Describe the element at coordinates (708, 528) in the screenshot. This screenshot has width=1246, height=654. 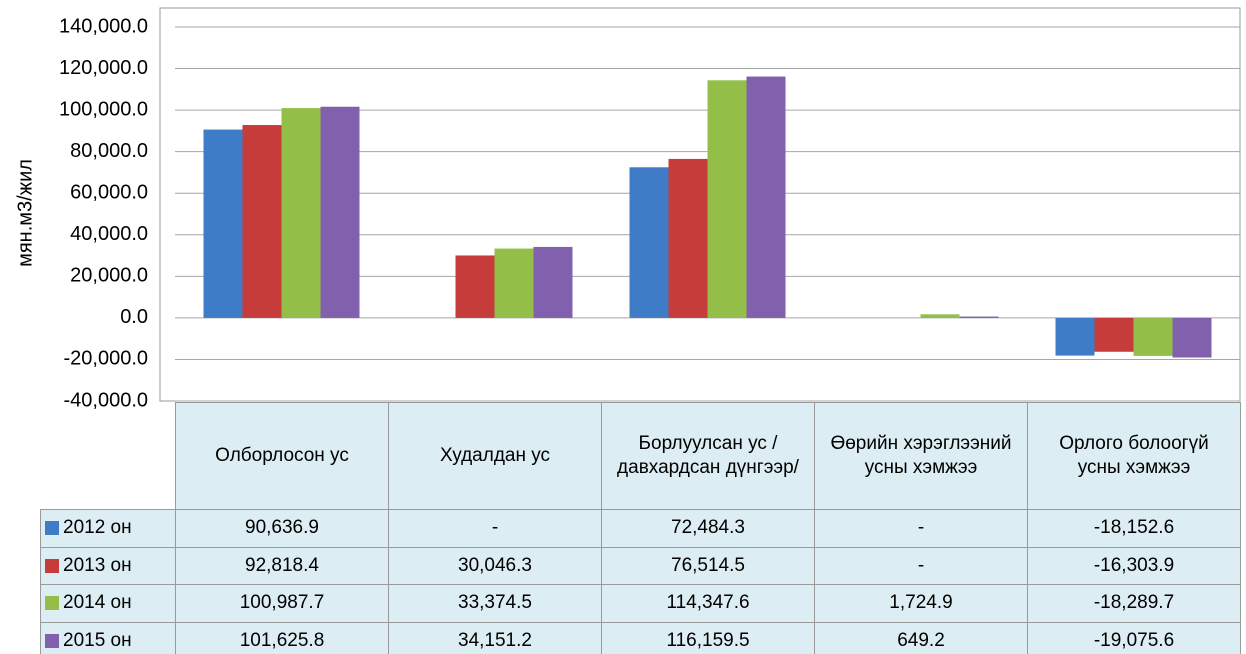
I see `data-label: 72,484.3` at that location.